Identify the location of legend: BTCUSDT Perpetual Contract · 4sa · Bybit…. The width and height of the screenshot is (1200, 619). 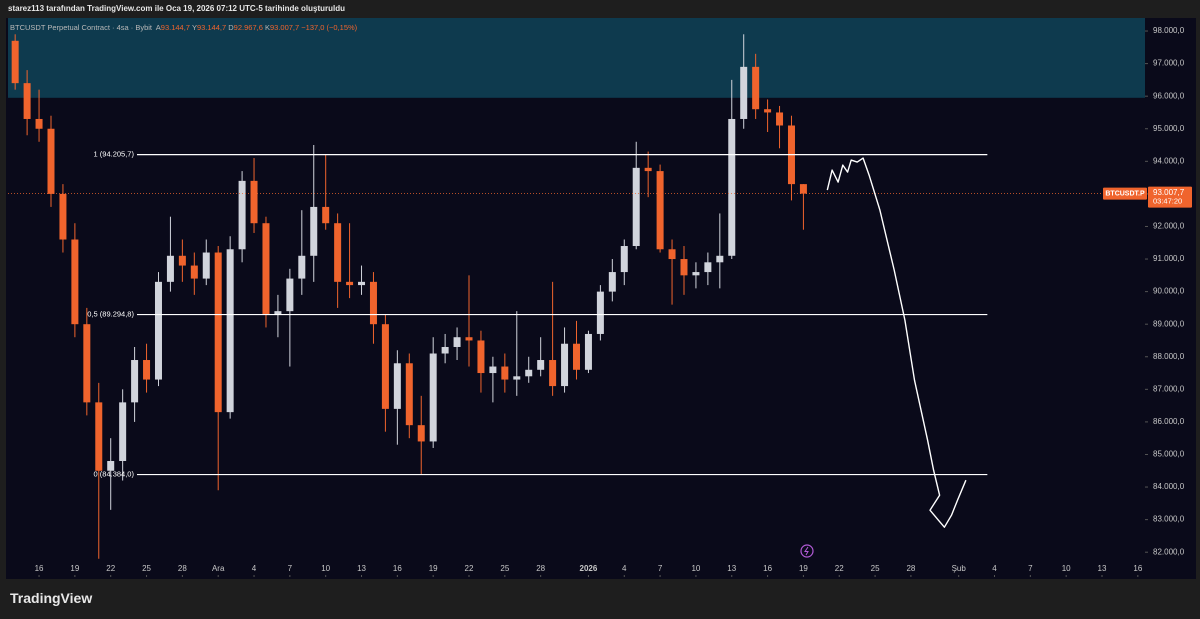
(183, 27).